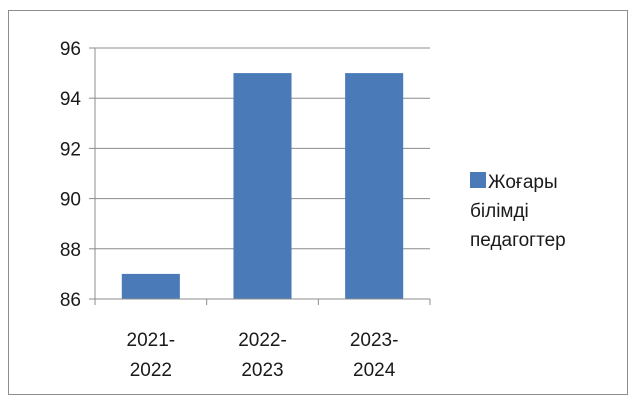 The width and height of the screenshot is (637, 403). Describe the element at coordinates (374, 355) in the screenshot. I see `x-tick-label: 2023-2024` at that location.